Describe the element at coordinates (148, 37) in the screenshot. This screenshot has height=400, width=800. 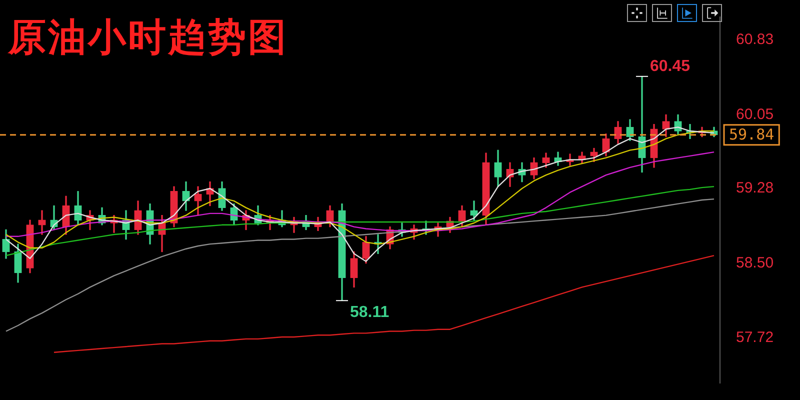
I see `chart-title: 原油小时趋势图` at that location.